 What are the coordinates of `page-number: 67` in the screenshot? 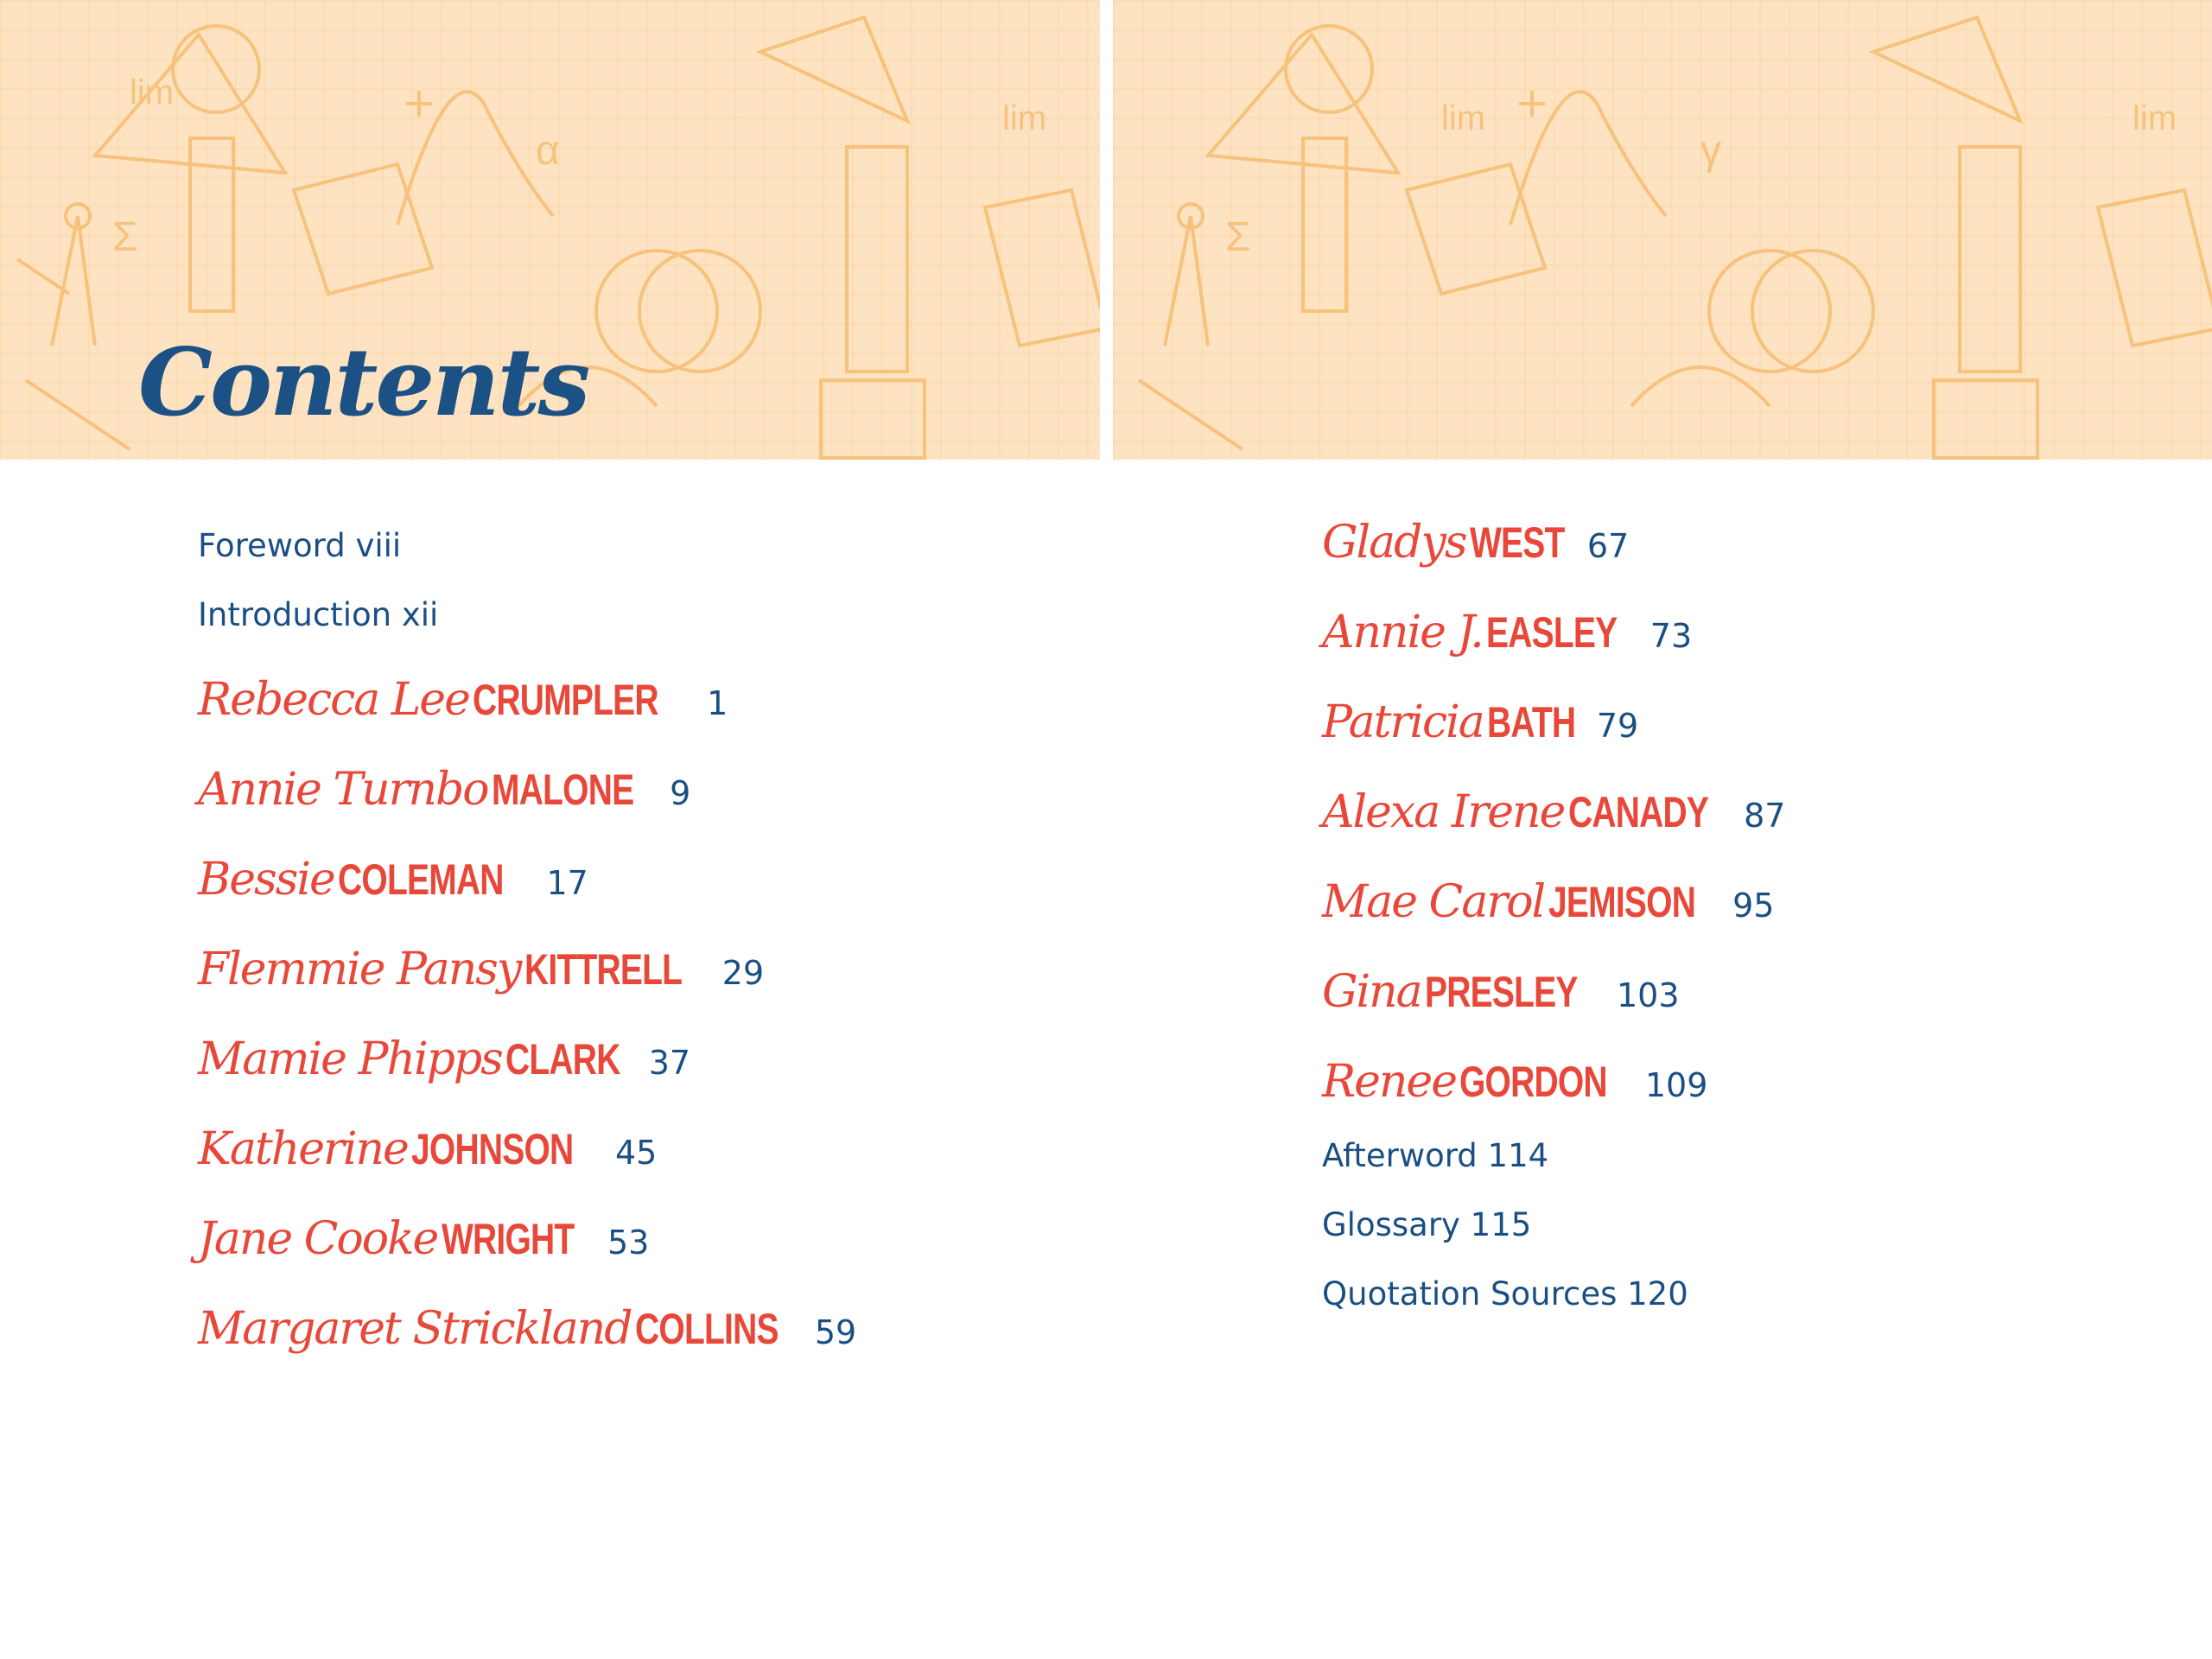 It's located at (1608, 546).